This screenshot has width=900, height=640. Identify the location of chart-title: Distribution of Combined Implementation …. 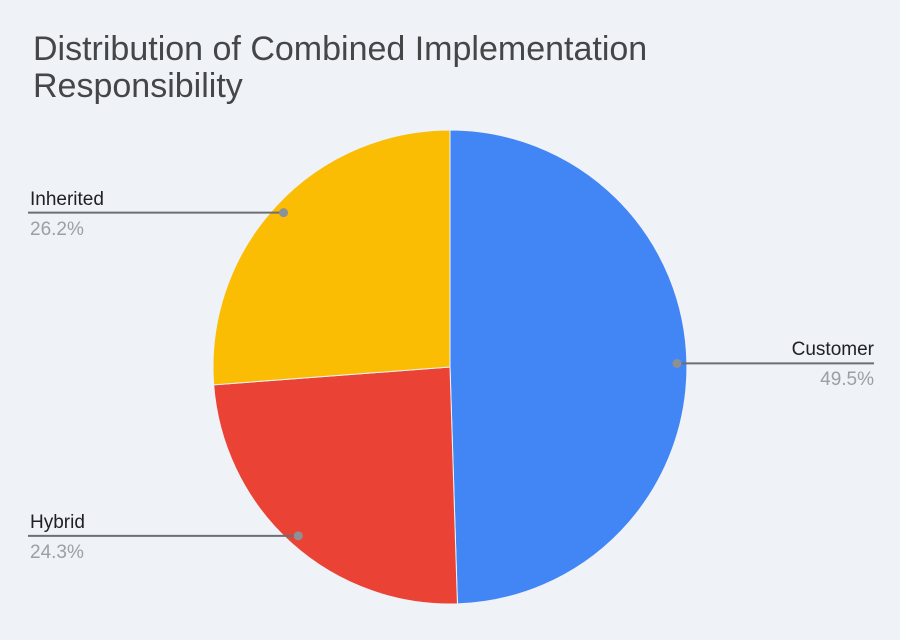
(340, 67).